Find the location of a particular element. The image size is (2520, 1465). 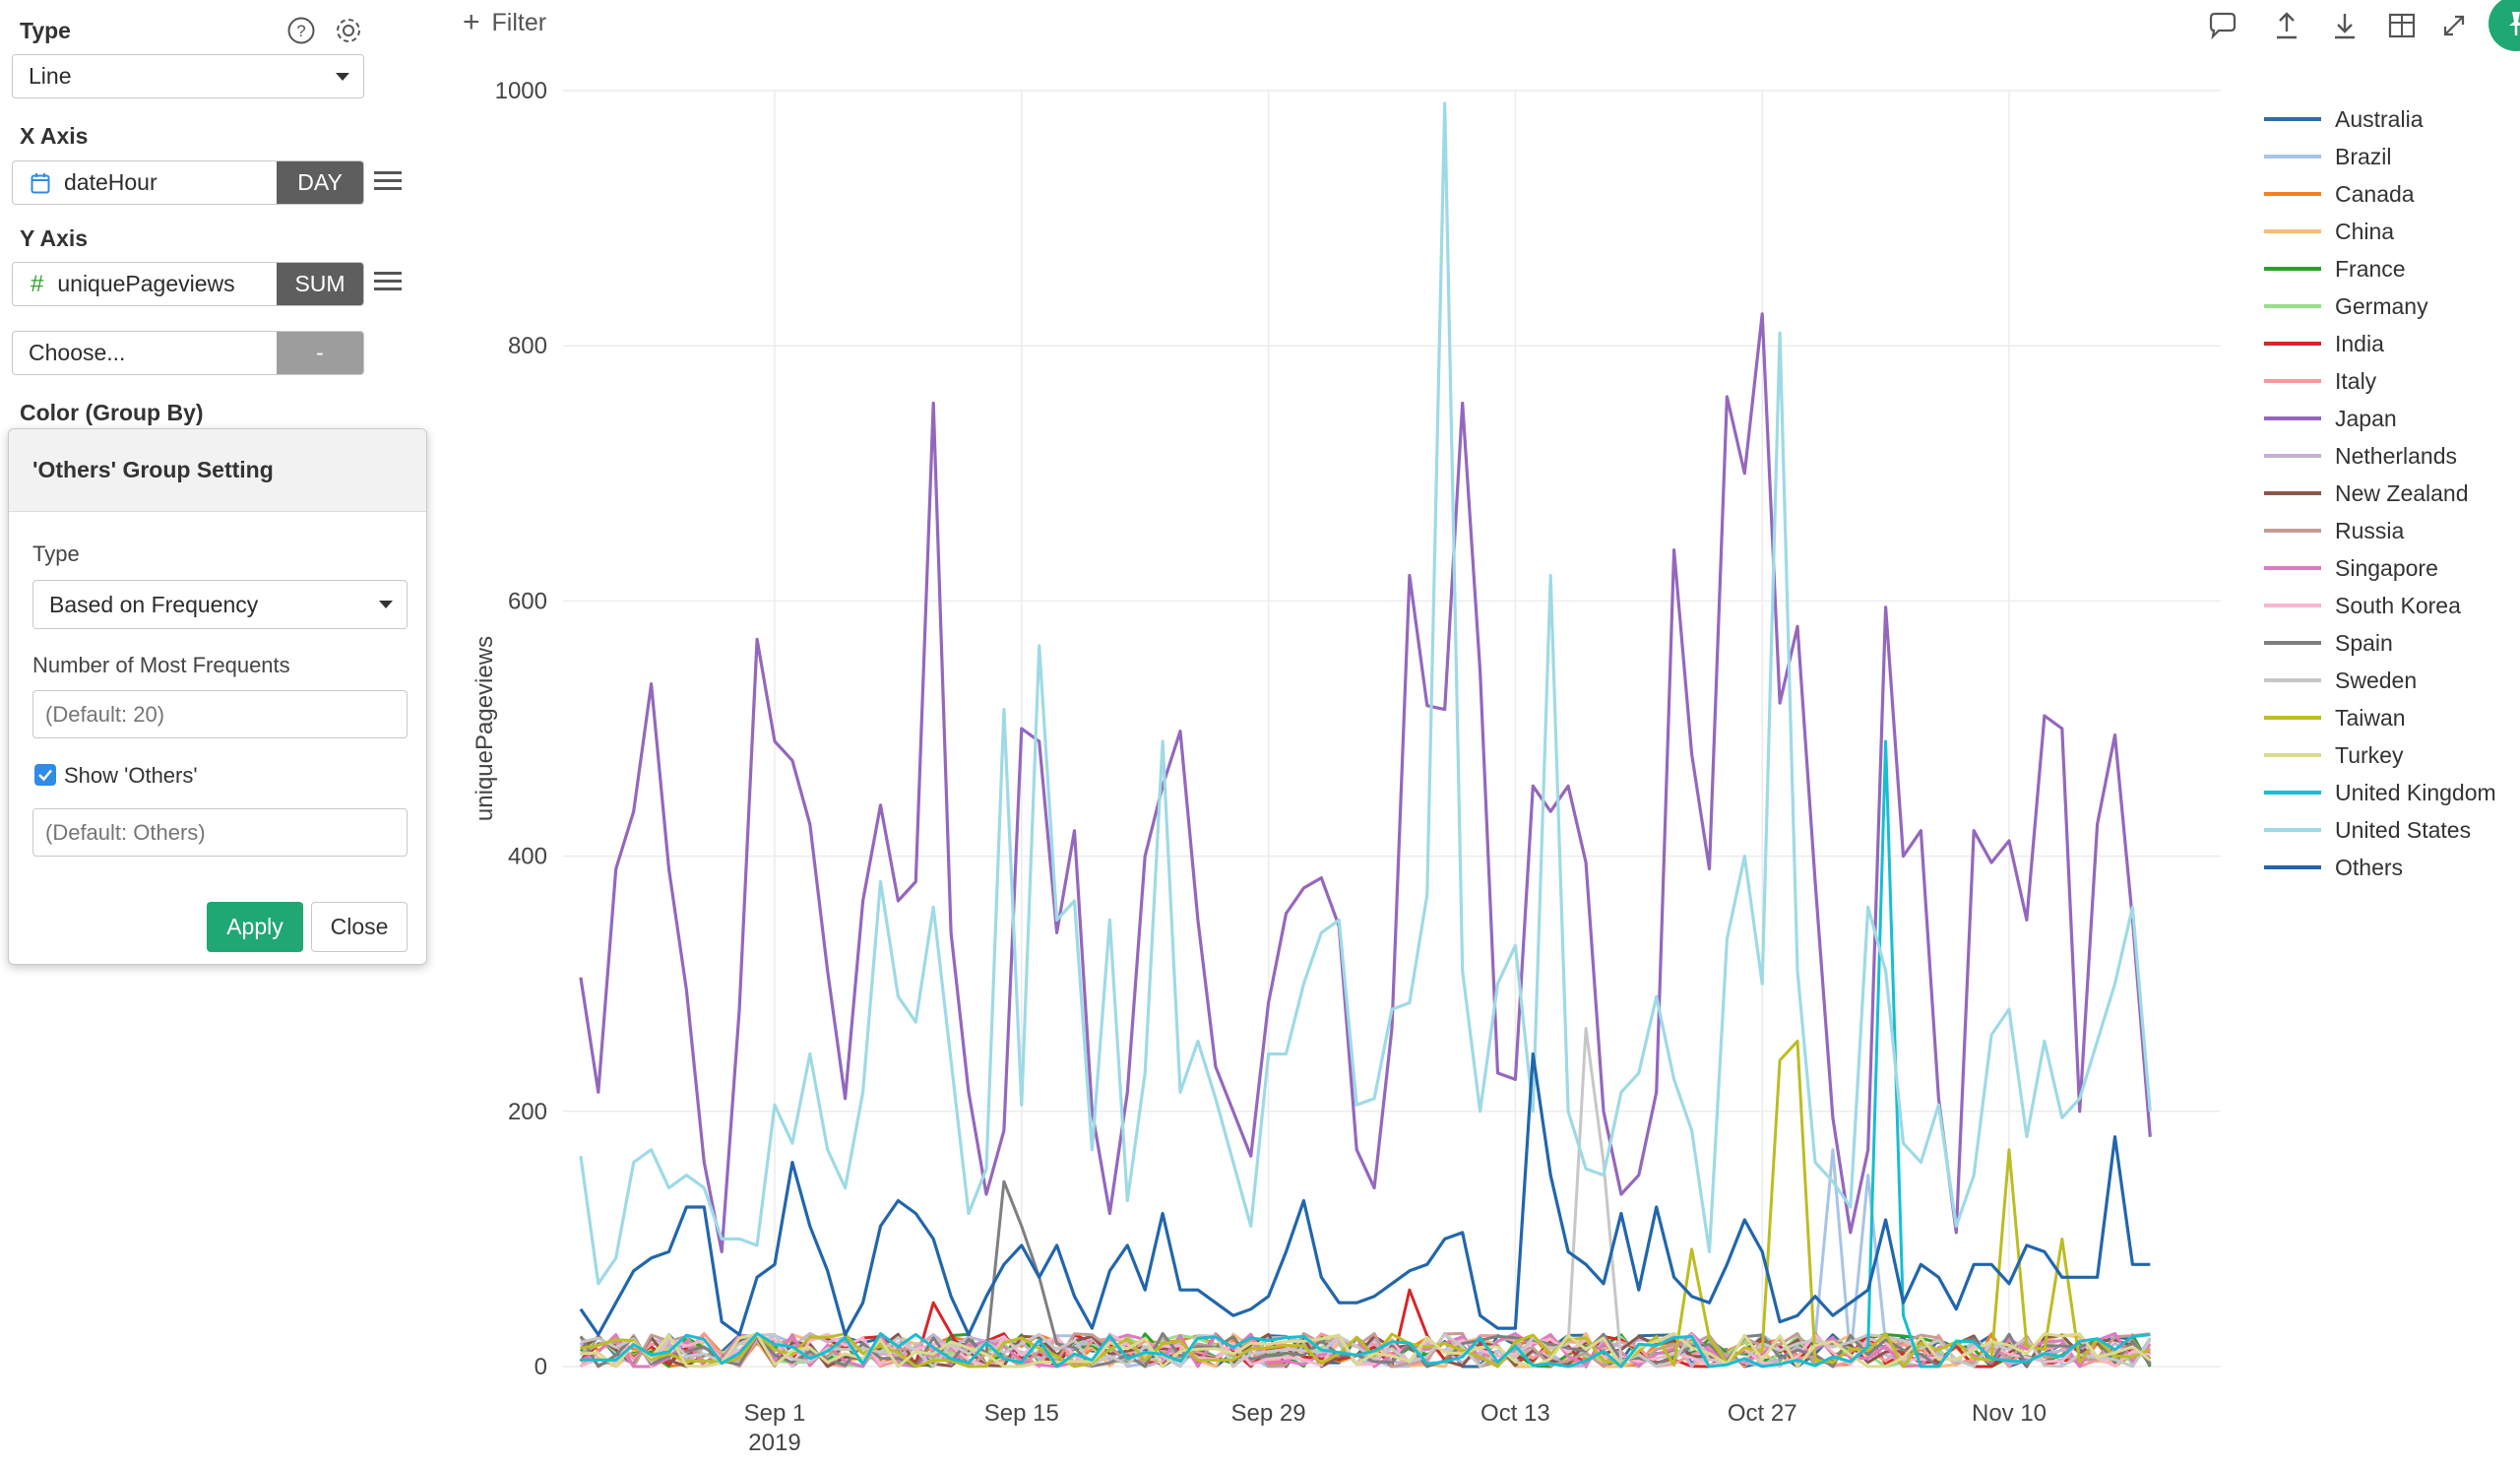

close-button: Close is located at coordinates (359, 927).